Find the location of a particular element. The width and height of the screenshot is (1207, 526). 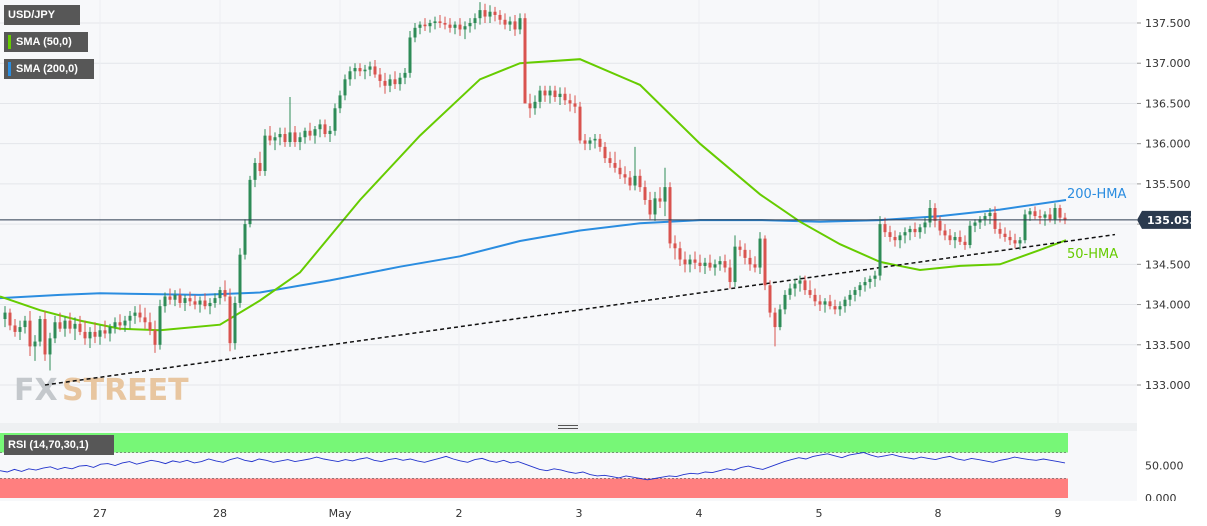

panel-resize-handle is located at coordinates (568, 427).